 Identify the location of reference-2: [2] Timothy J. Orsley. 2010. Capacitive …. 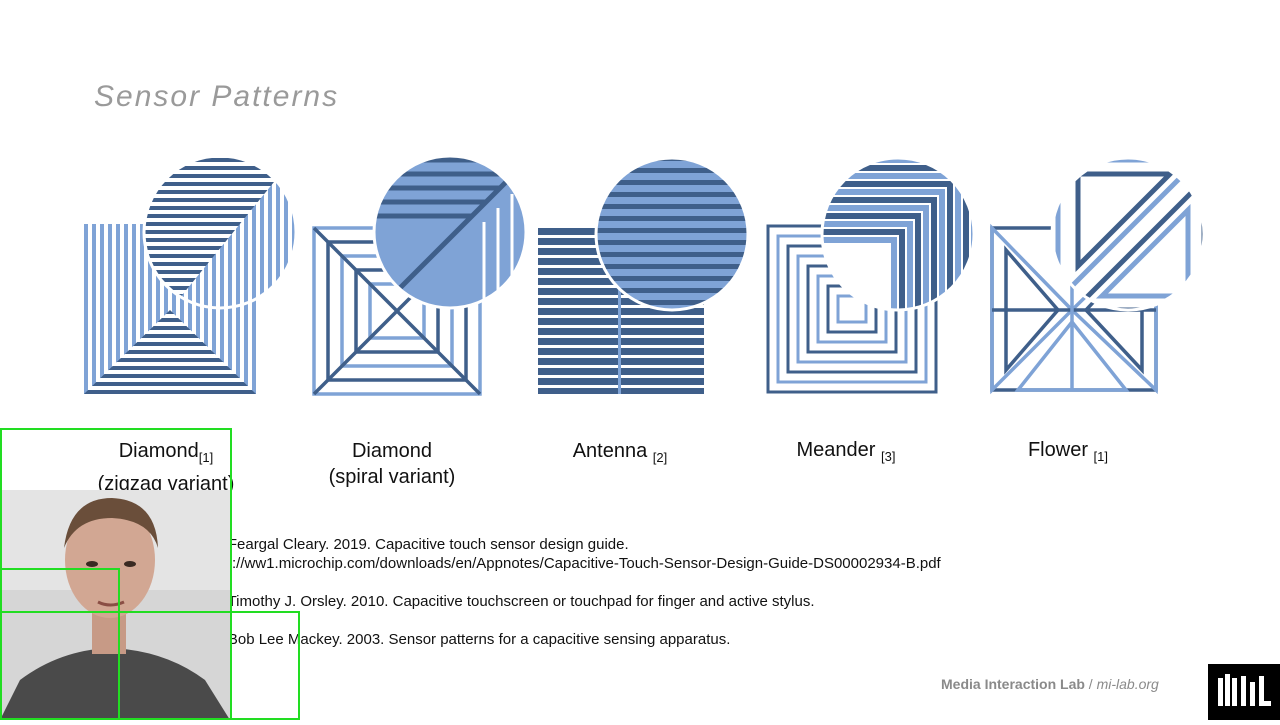
(511, 601).